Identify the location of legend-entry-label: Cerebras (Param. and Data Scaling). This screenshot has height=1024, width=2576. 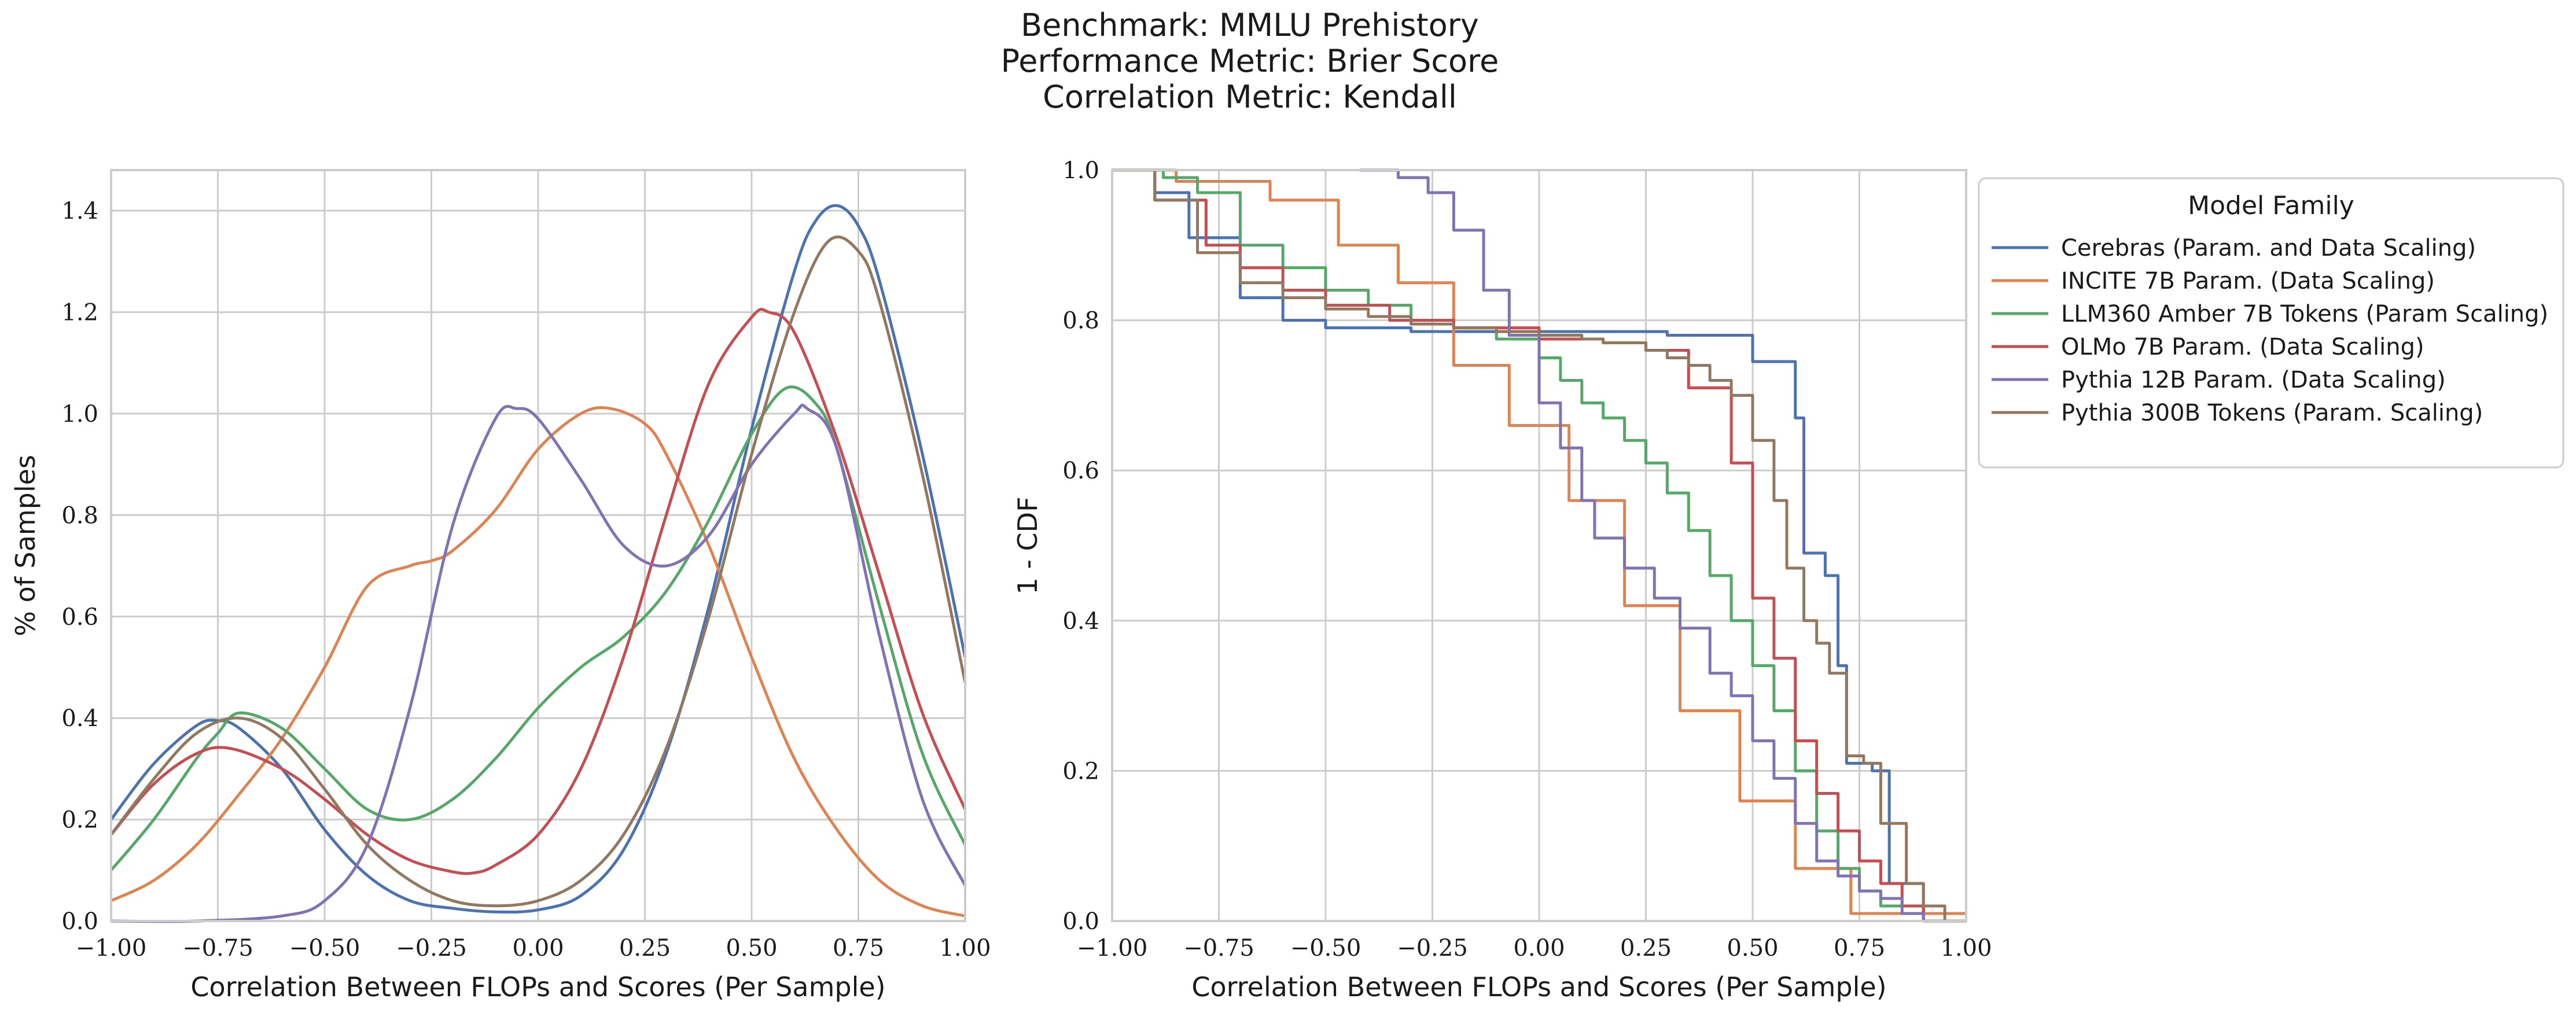
(2268, 248).